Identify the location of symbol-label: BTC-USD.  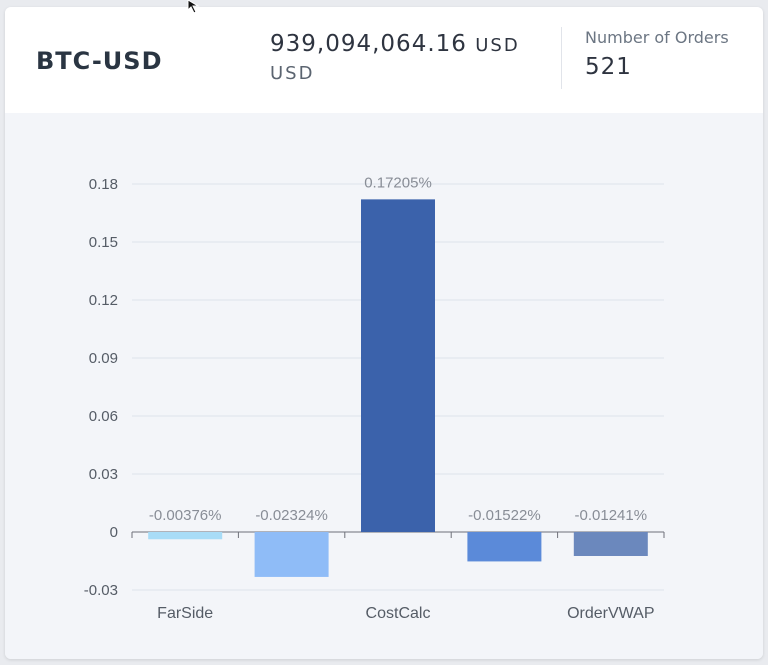
(99, 61).